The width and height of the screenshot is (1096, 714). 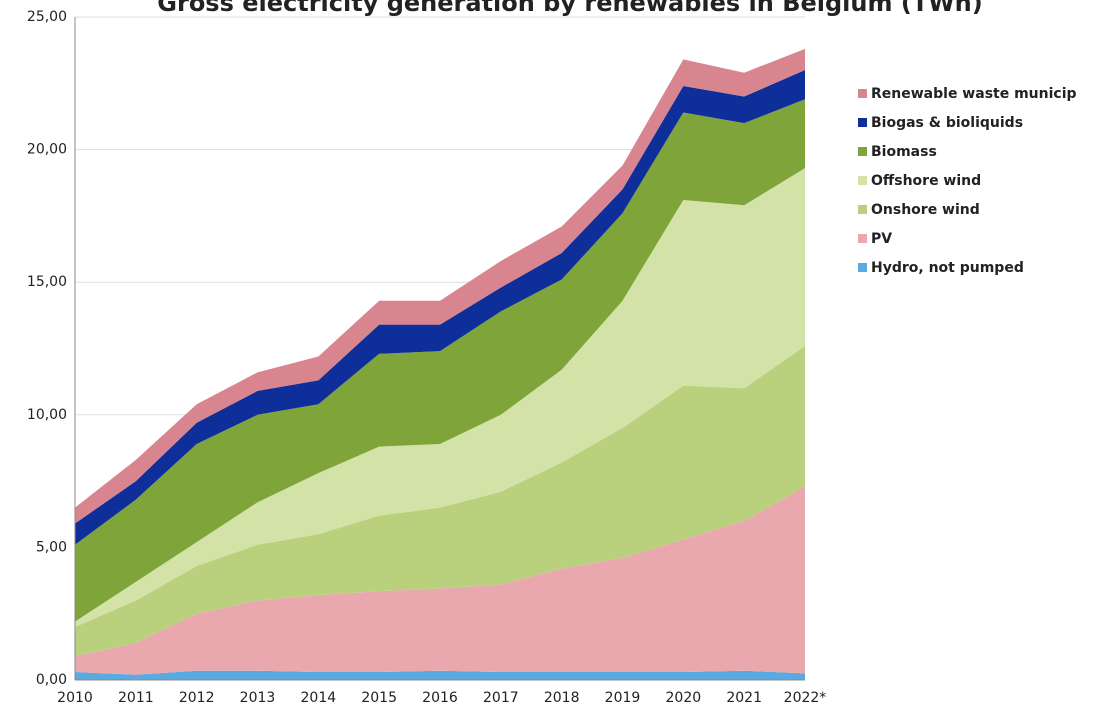 What do you see at coordinates (47, 17) in the screenshot?
I see `y-tick-label: 25,00` at bounding box center [47, 17].